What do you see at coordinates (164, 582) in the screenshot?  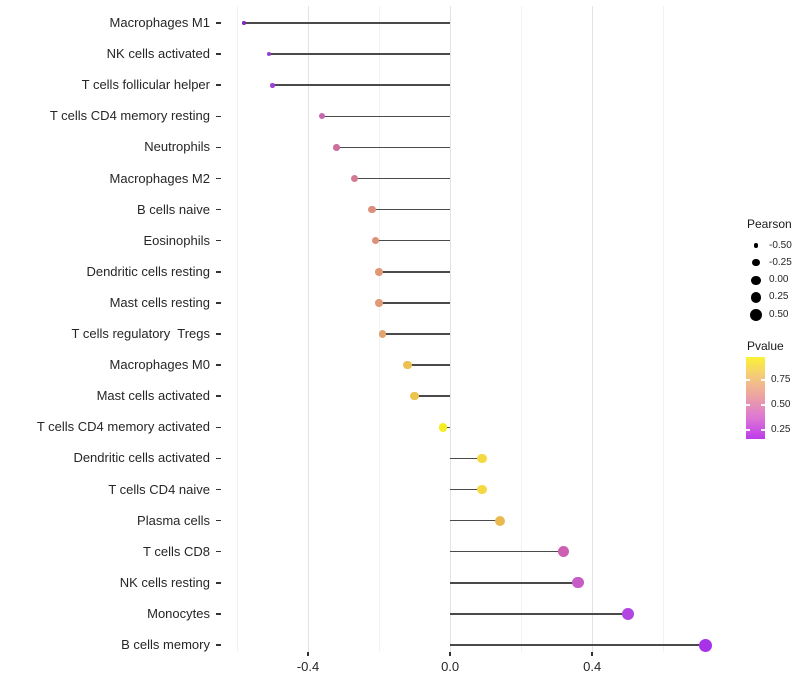 I see `category-label: NK cells resting` at bounding box center [164, 582].